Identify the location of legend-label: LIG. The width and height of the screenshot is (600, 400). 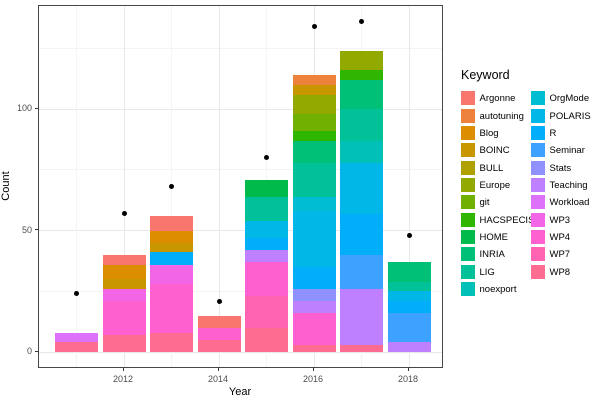
(487, 272).